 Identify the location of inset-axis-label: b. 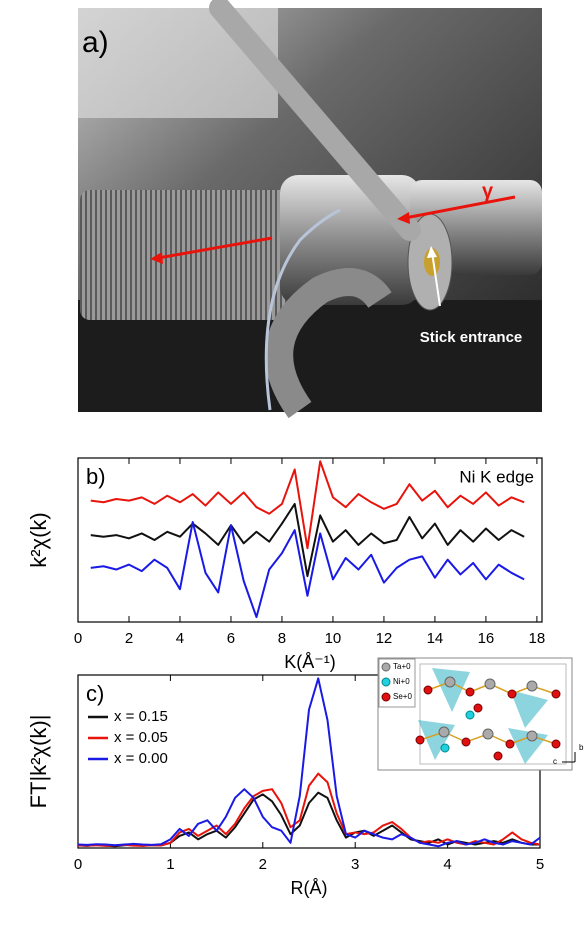
(581, 747).